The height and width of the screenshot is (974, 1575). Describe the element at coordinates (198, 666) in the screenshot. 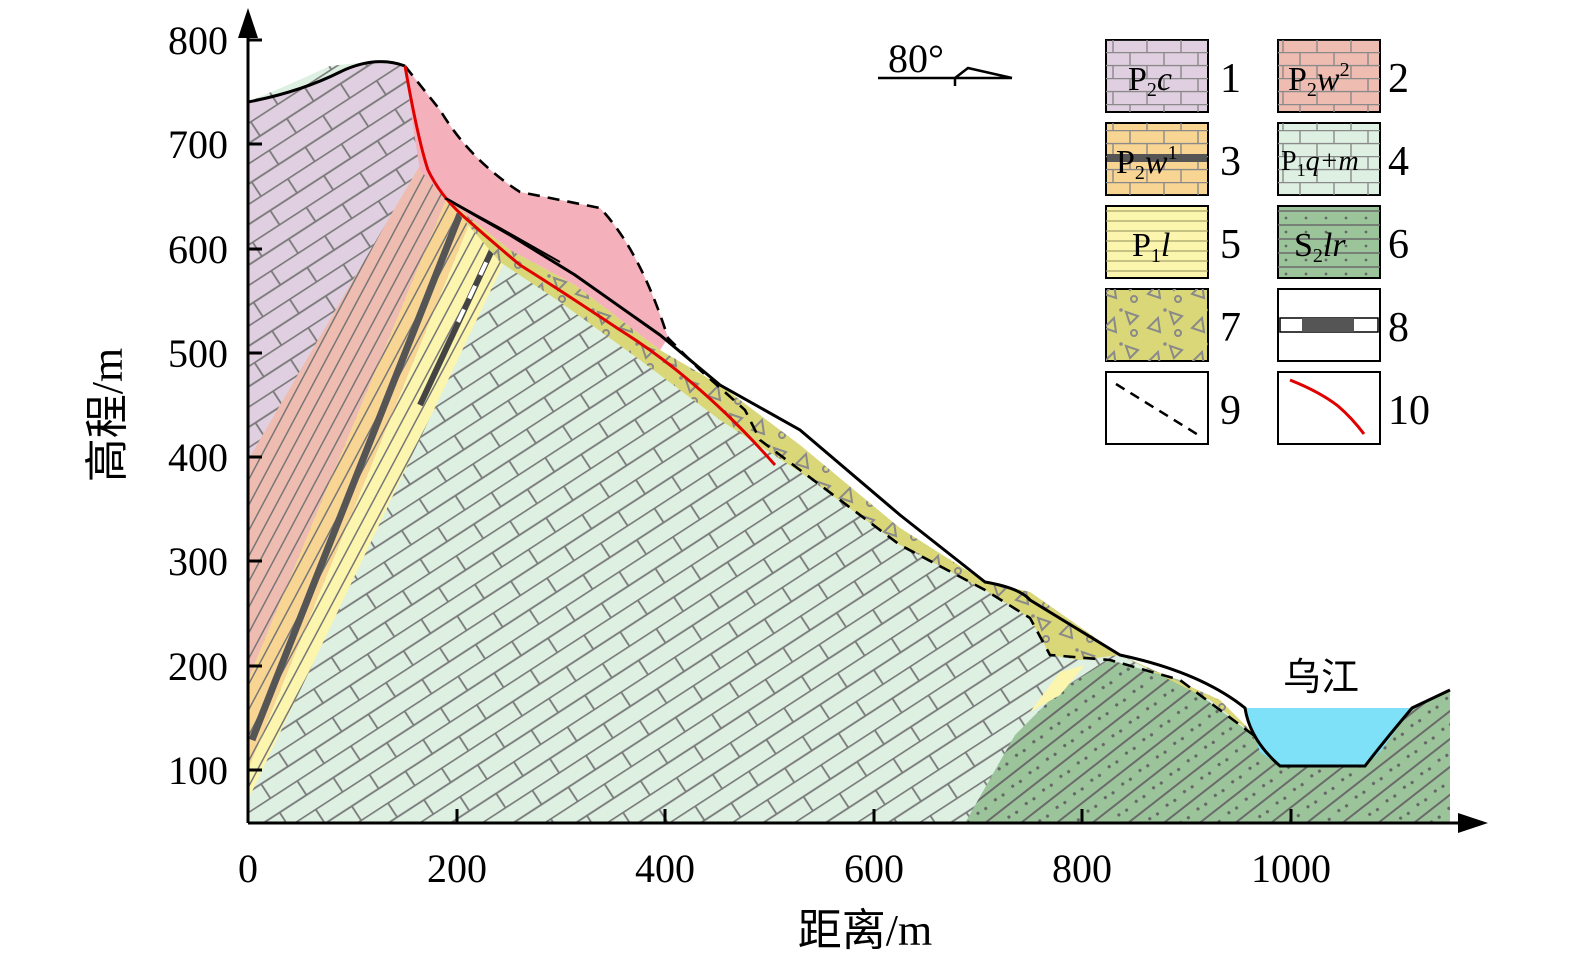

I see `y-tick-label: 200` at that location.